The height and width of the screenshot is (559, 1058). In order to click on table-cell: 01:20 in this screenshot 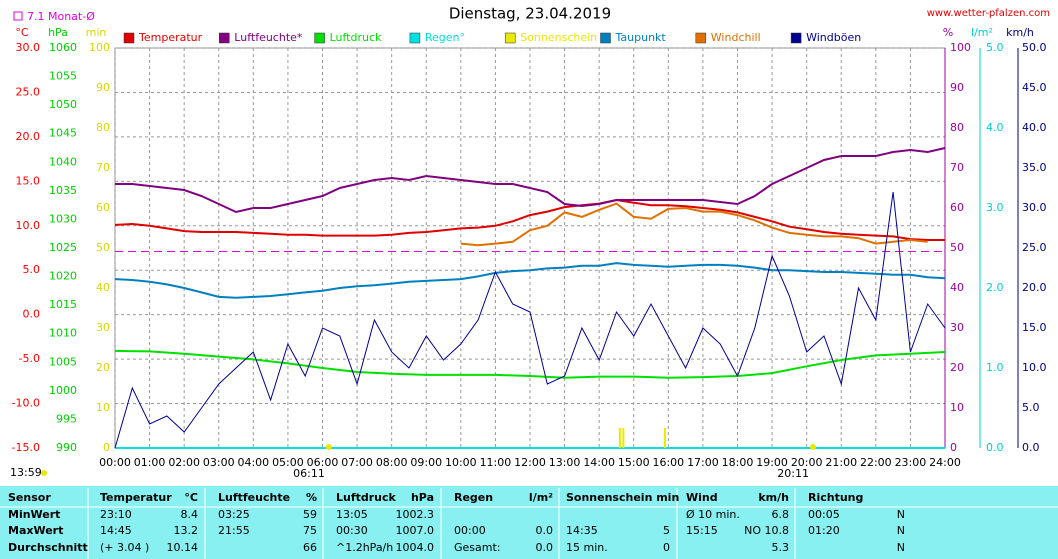, I will do `click(824, 530)`.